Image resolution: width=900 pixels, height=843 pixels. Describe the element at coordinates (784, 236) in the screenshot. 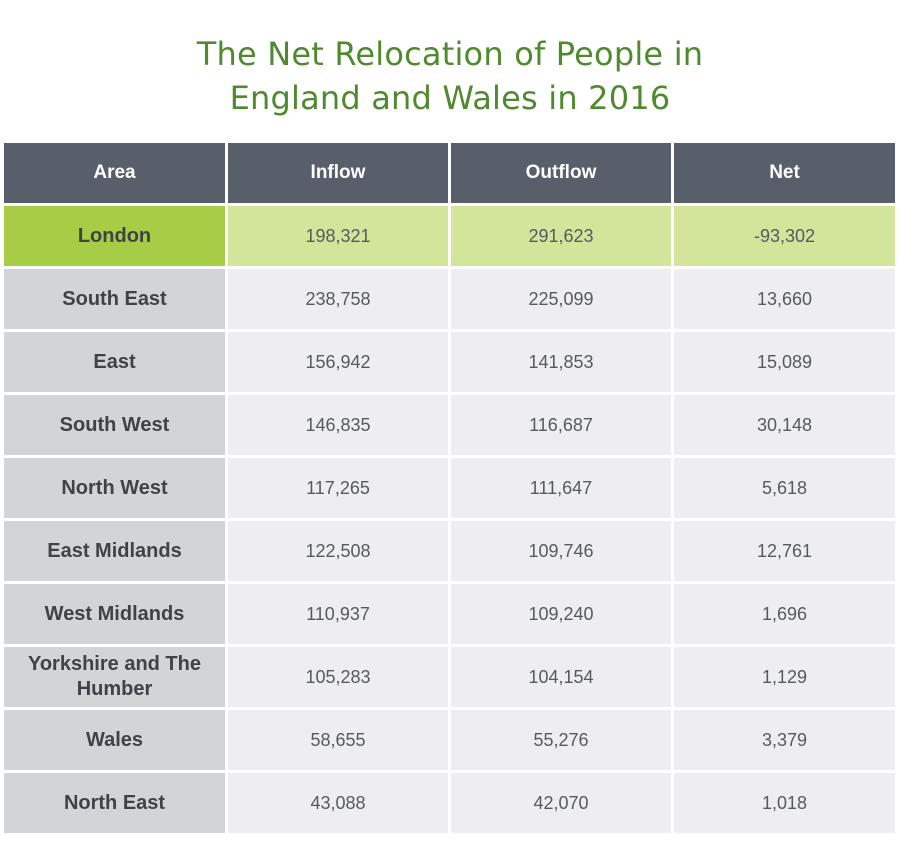

I see `net-cell: -93,302` at that location.